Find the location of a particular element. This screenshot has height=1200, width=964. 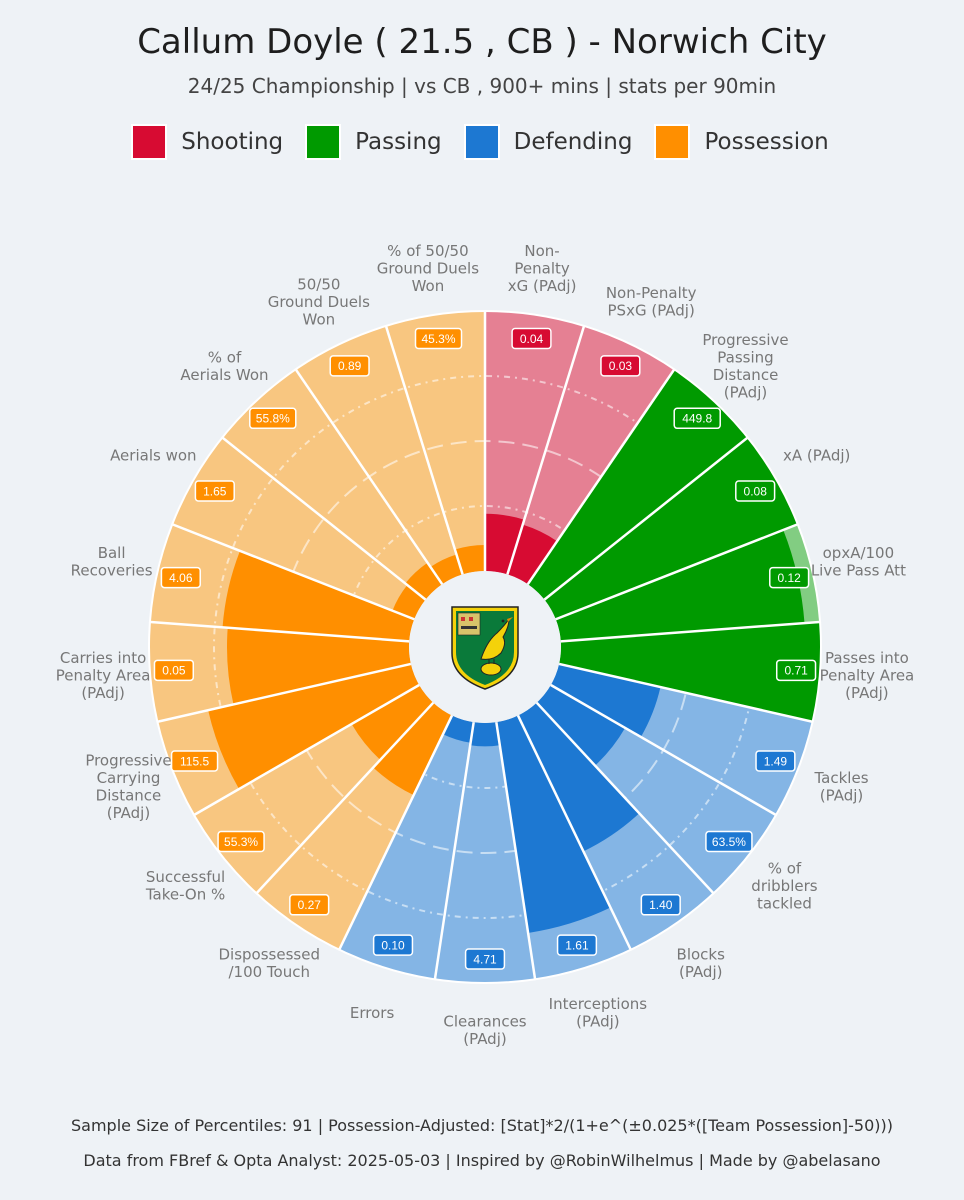

background-wedge-non-penalty-psxg-padj is located at coordinates (591, 455).